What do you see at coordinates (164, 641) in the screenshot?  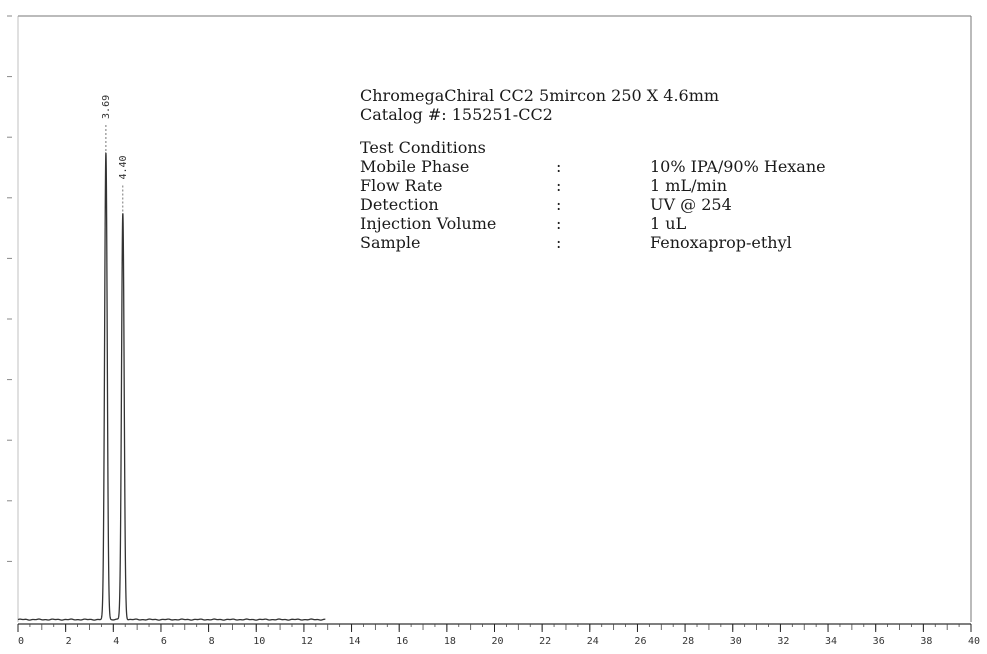 I see `x-tick-label: 6` at bounding box center [164, 641].